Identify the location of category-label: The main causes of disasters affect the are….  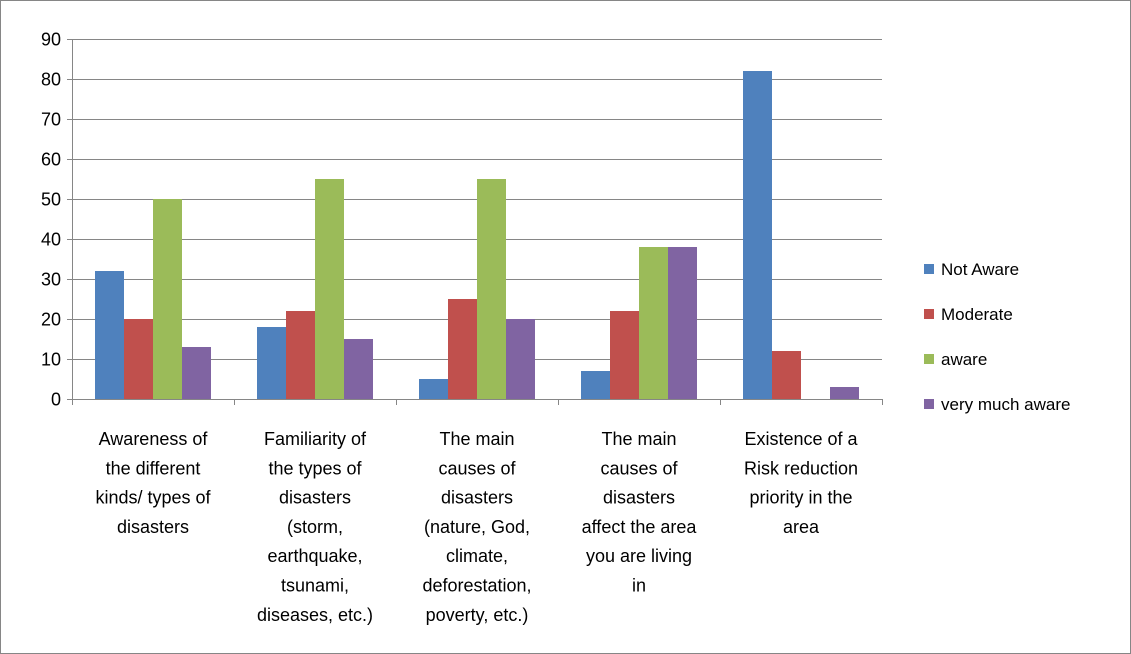
(640, 512).